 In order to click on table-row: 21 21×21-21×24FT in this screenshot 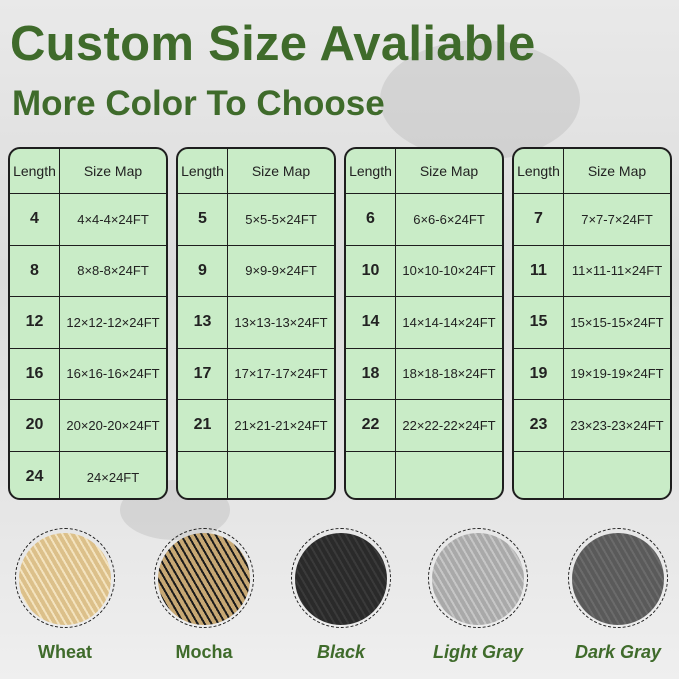, I will do `click(256, 426)`.